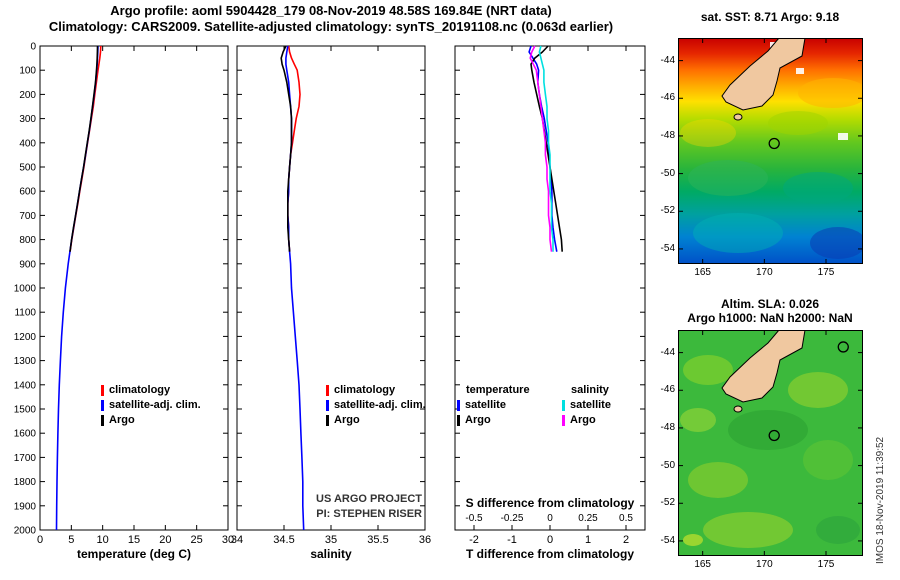 Image resolution: width=900 pixels, height=580 pixels. What do you see at coordinates (293, 148) in the screenshot?
I see `series-climatology` at bounding box center [293, 148].